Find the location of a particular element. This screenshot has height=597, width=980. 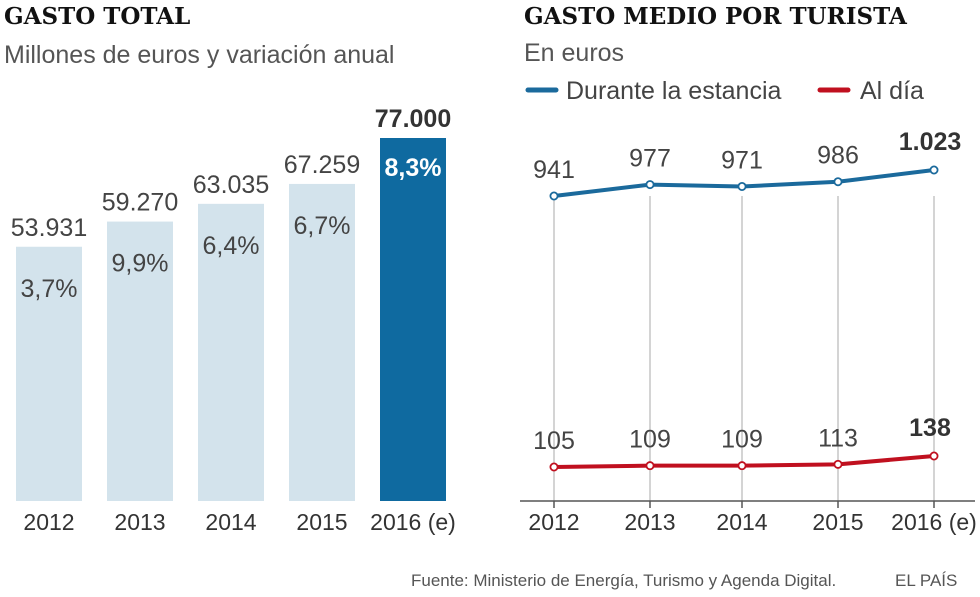

line-x-tick-label: 2014 is located at coordinates (741, 522).